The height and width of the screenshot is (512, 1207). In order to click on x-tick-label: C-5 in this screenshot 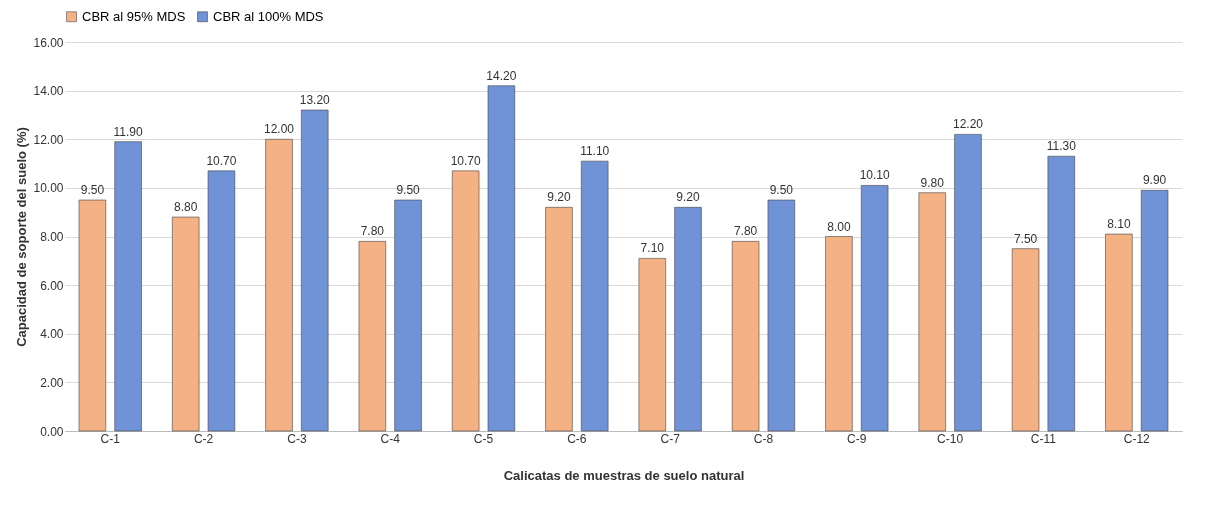, I will do `click(483, 438)`.